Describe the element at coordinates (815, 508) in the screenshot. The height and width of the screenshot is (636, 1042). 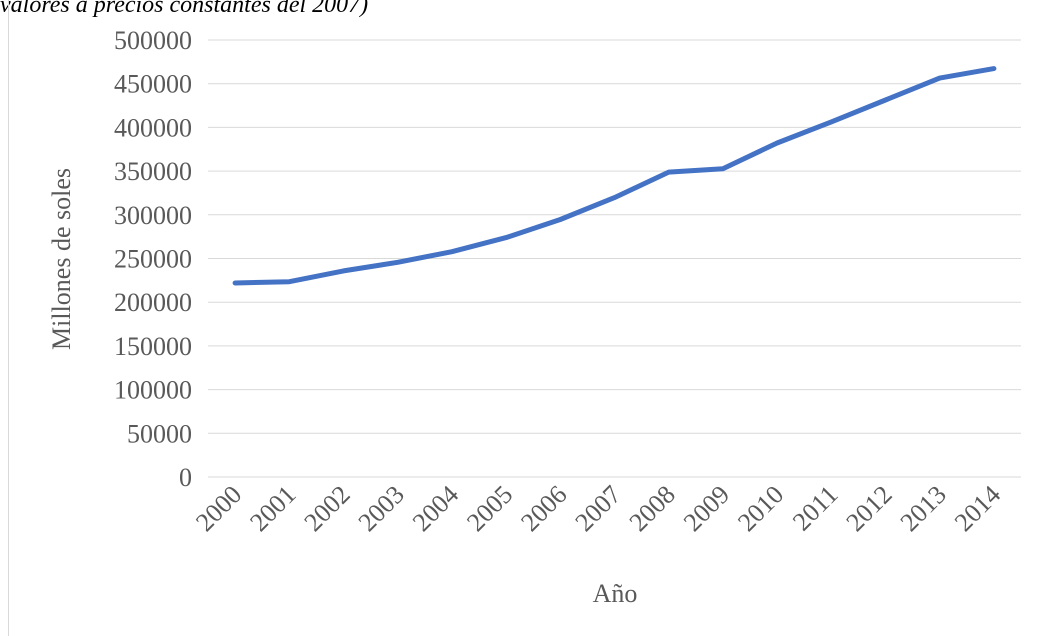
I see `x-tick-label: 2011` at that location.